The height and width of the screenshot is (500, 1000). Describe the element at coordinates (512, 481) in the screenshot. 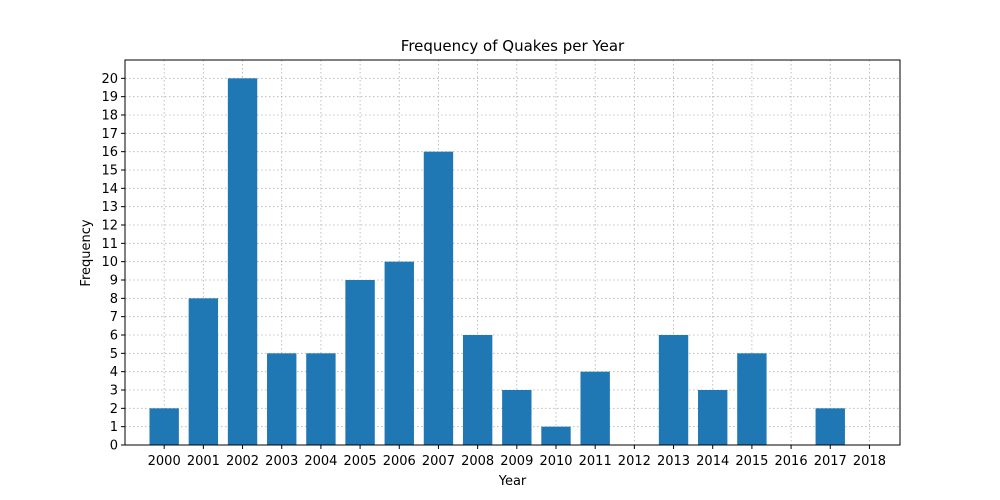

I see `x-axis-label: Year` at that location.